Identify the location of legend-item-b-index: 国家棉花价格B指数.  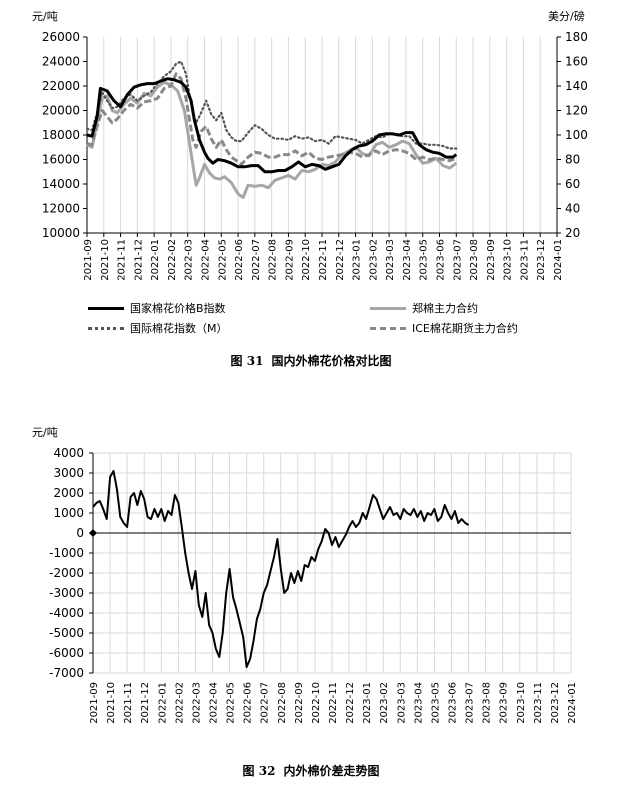
(157, 308).